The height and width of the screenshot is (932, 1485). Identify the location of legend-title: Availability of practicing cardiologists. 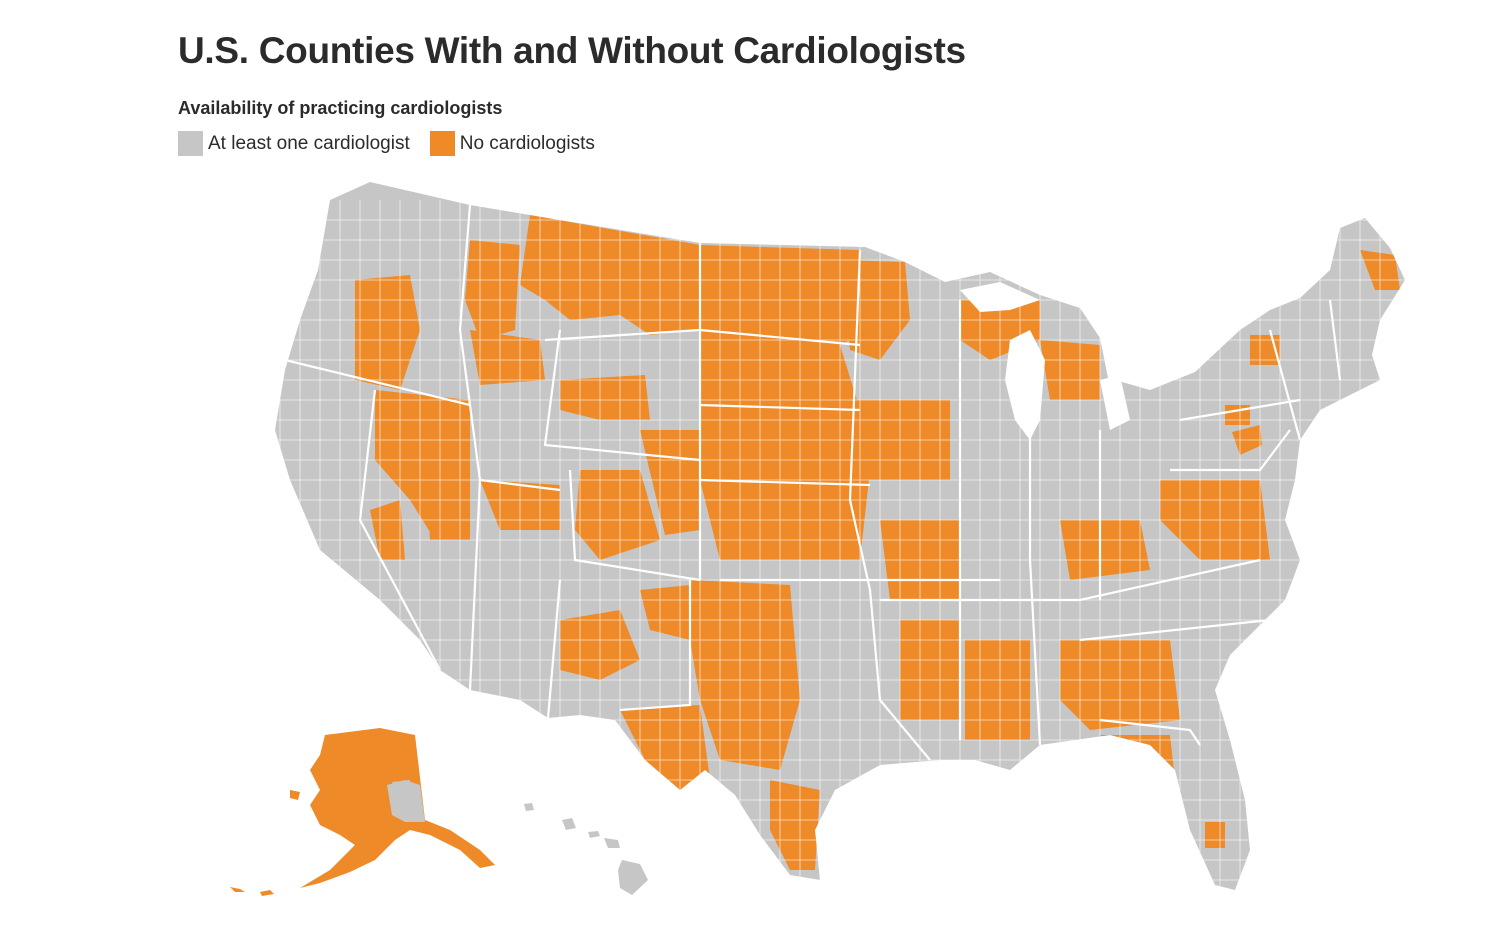
(340, 108).